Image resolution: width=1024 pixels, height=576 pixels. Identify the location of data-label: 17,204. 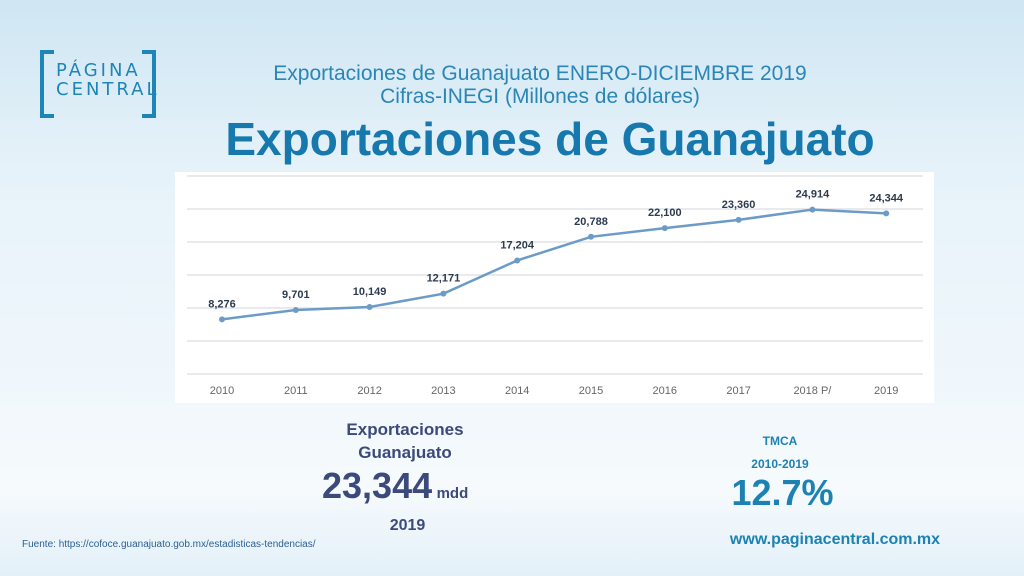
(517, 245).